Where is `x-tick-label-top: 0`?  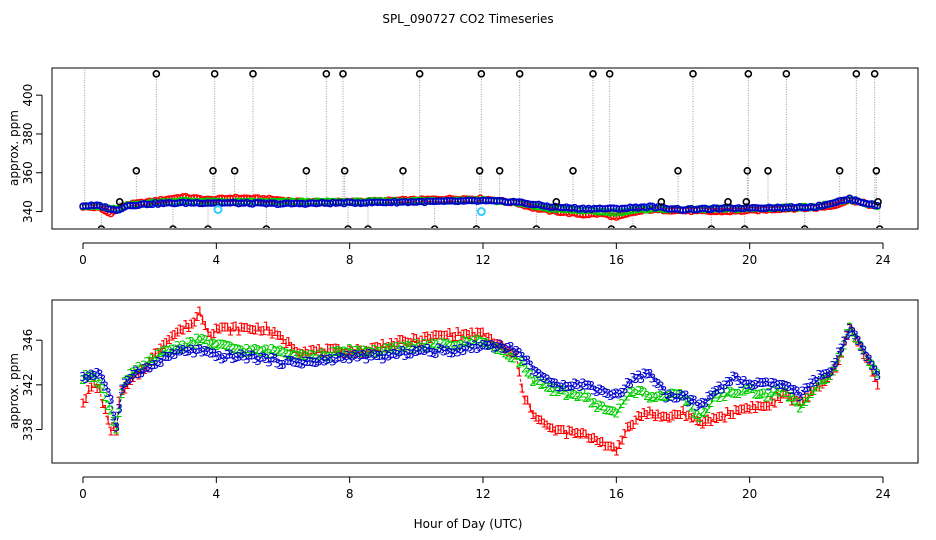 x-tick-label-top: 0 is located at coordinates (83, 260).